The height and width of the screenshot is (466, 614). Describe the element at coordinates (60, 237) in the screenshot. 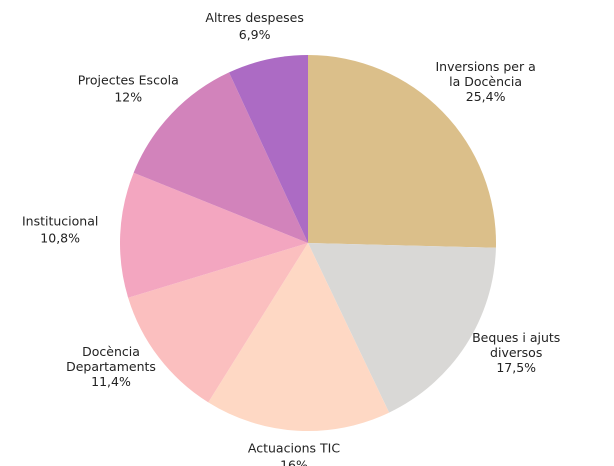

I see `slice-value: 10,8%` at that location.